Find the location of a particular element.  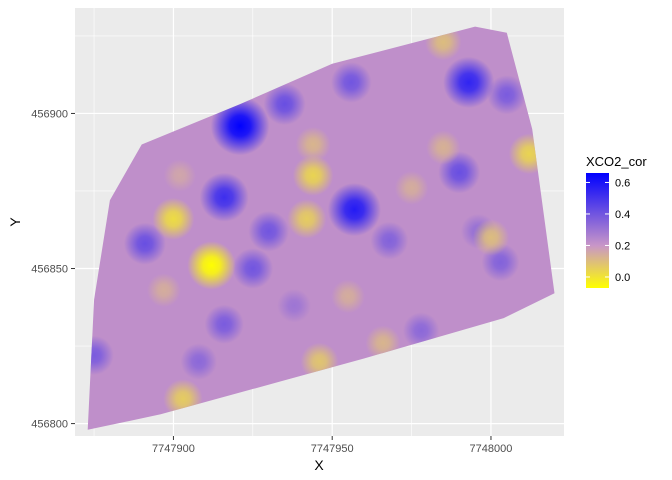

y-axis-ticks: 456800 456850 456900 is located at coordinates (53, 269).